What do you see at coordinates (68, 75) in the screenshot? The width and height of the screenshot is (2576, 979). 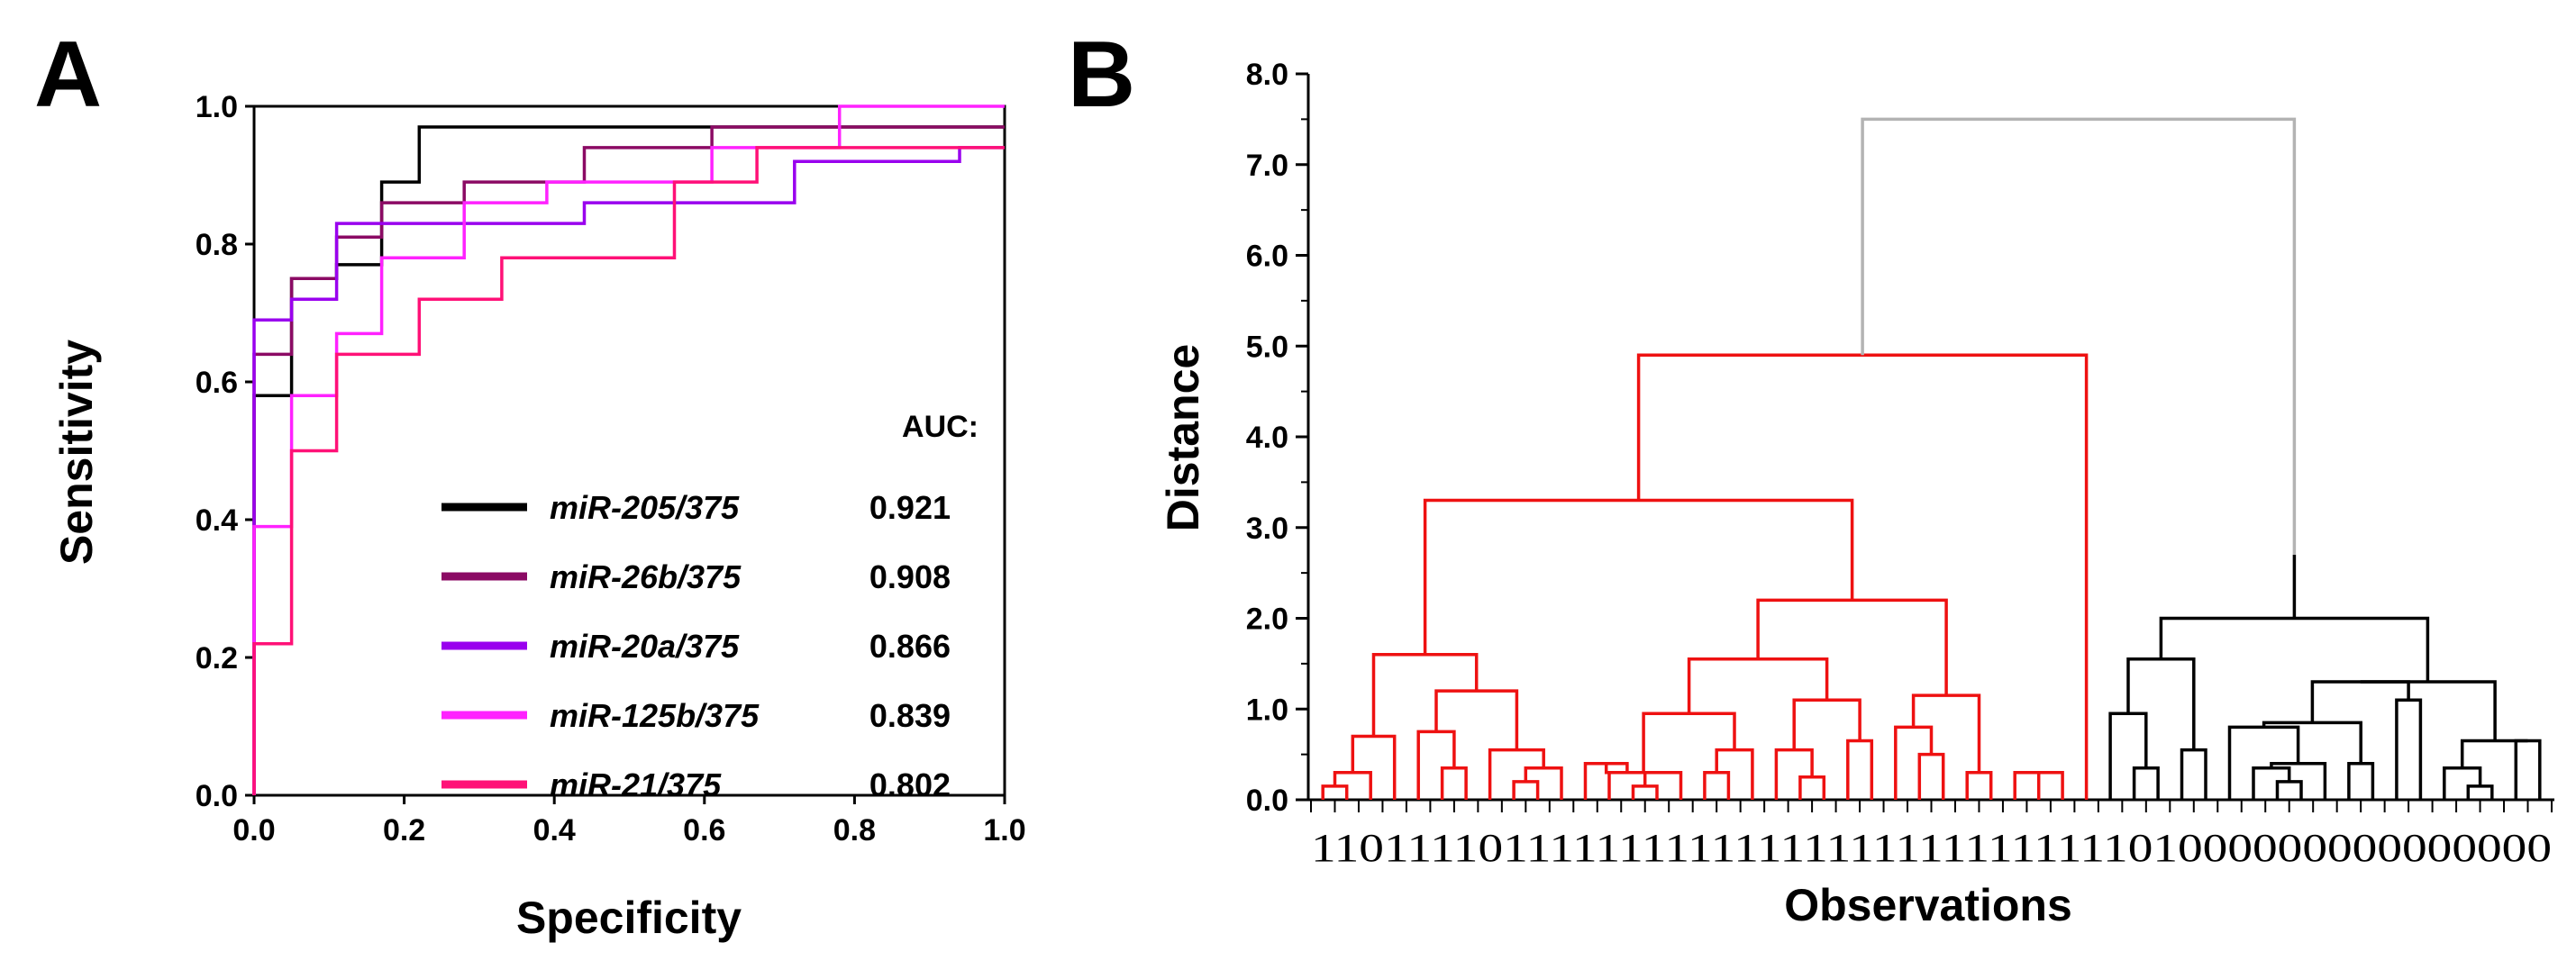 I see `panel-letter-a: A` at bounding box center [68, 75].